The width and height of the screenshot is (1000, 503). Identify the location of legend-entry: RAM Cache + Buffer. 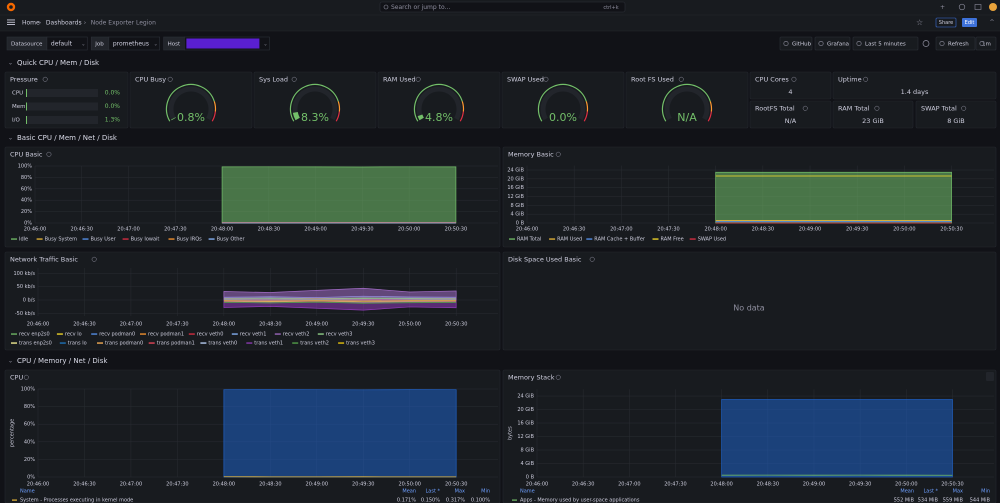
(620, 240).